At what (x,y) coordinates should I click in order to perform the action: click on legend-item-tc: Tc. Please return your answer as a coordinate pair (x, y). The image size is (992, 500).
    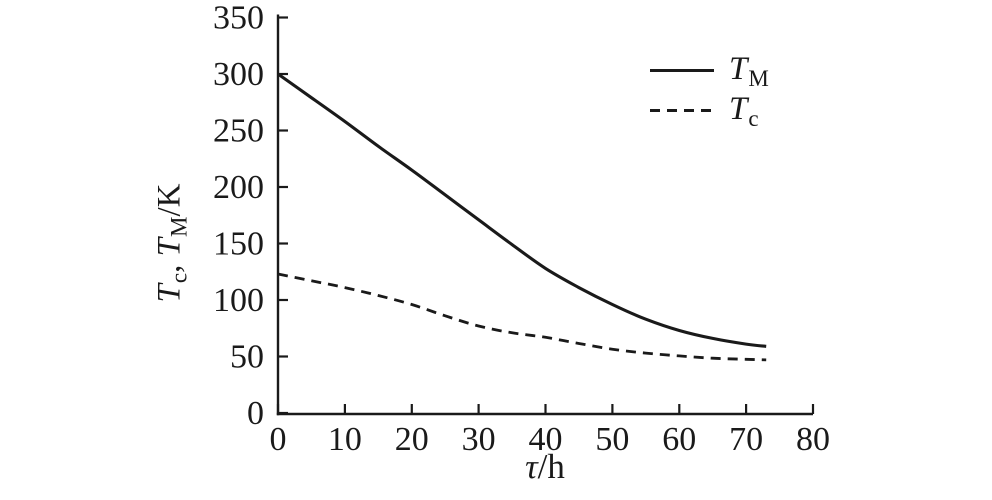
    Looking at the image, I should click on (709, 110).